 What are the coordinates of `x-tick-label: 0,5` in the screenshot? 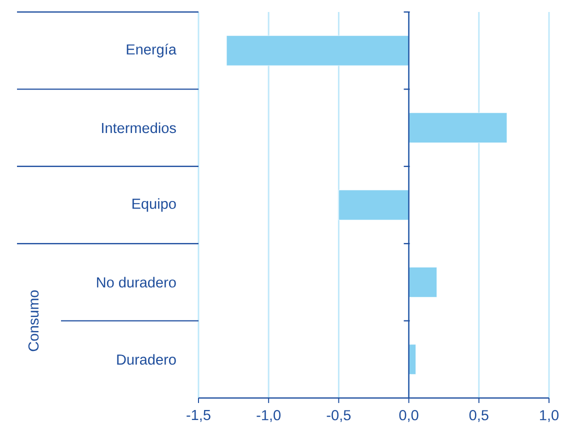 It's located at (478, 416).